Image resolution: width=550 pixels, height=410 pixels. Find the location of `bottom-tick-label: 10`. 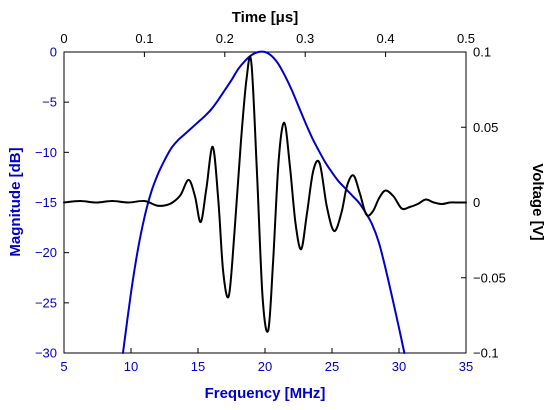

bottom-tick-label: 10 is located at coordinates (131, 366).